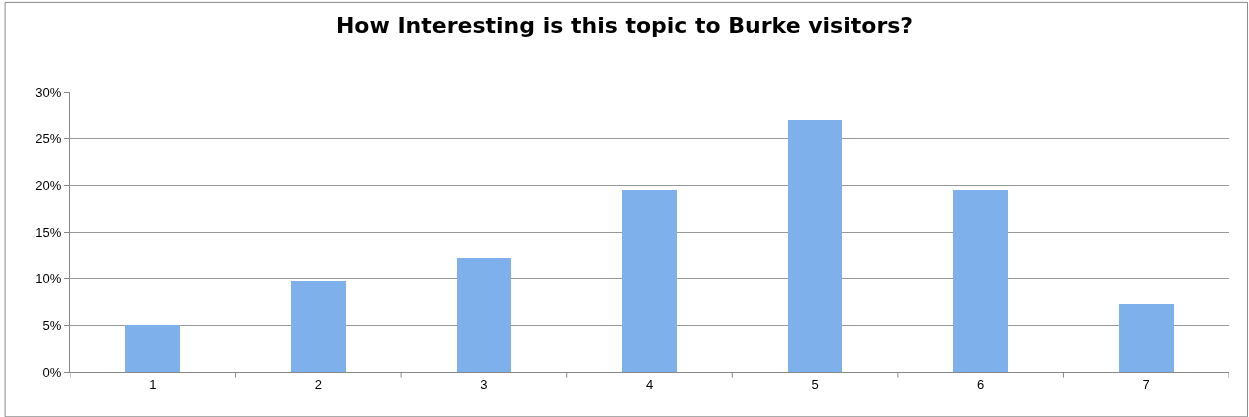 The height and width of the screenshot is (417, 1249). What do you see at coordinates (981, 384) in the screenshot?
I see `x-tick-label: 6` at bounding box center [981, 384].